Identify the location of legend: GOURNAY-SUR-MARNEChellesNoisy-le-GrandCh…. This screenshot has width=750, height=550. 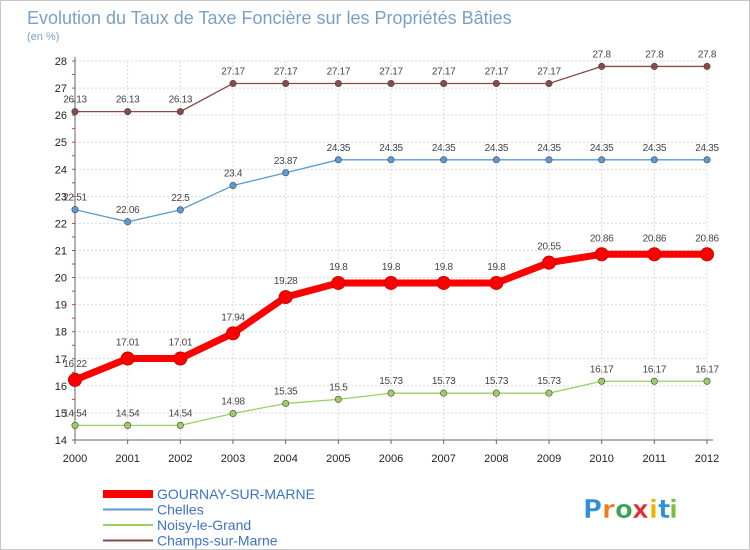
(209, 517).